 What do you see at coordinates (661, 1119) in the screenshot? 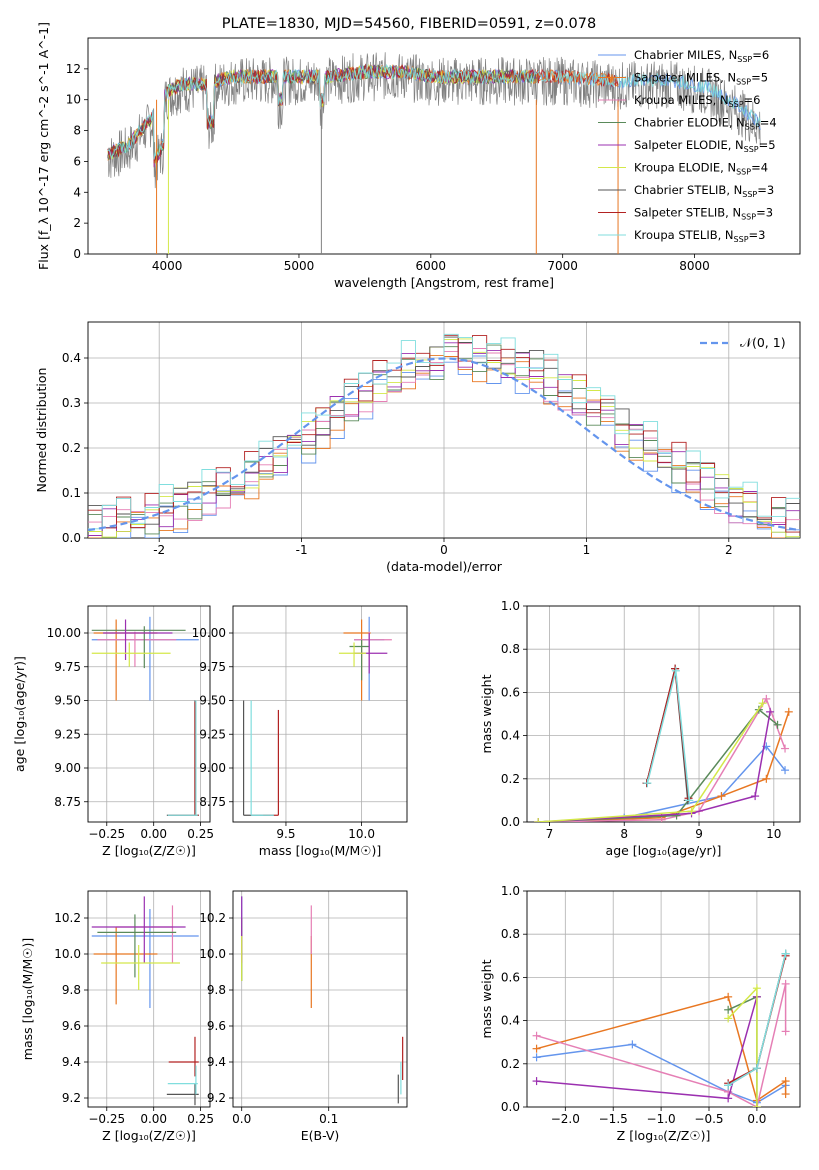
I see `x-tick-label: −1.0` at bounding box center [661, 1119].